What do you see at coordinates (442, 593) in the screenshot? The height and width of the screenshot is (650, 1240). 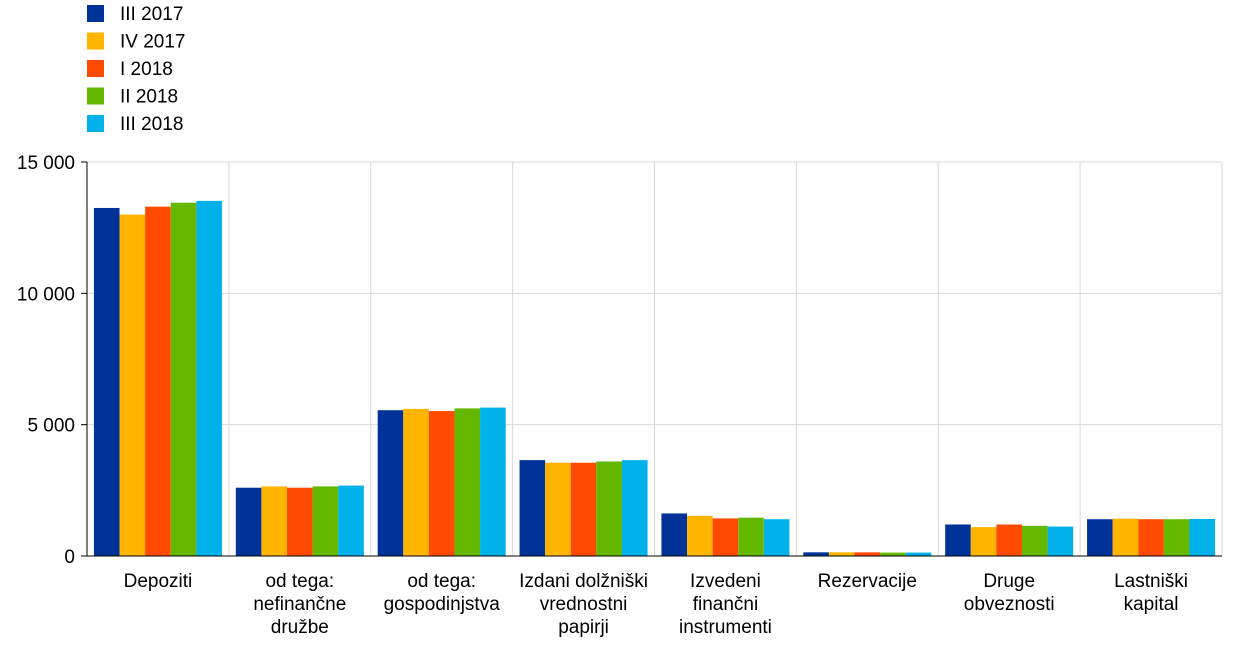 I see `x-category-label: od tega: gospodinjstva` at bounding box center [442, 593].